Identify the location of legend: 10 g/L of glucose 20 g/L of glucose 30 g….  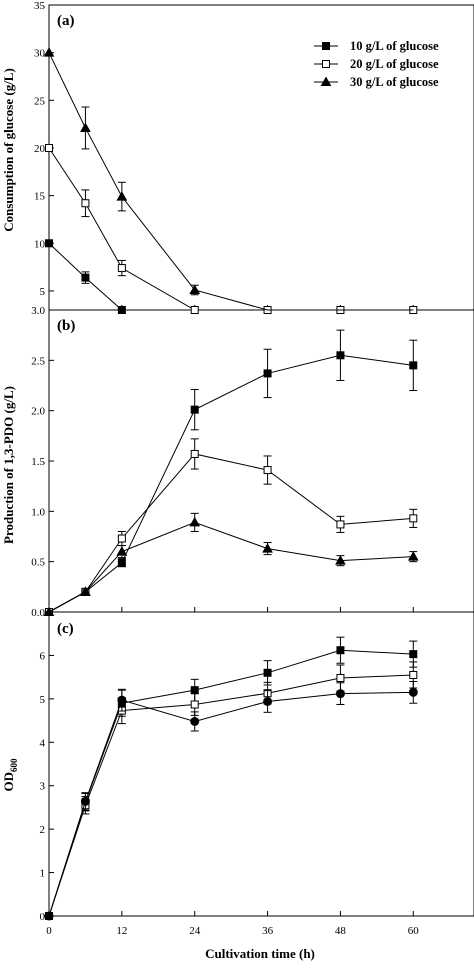
(376, 64).